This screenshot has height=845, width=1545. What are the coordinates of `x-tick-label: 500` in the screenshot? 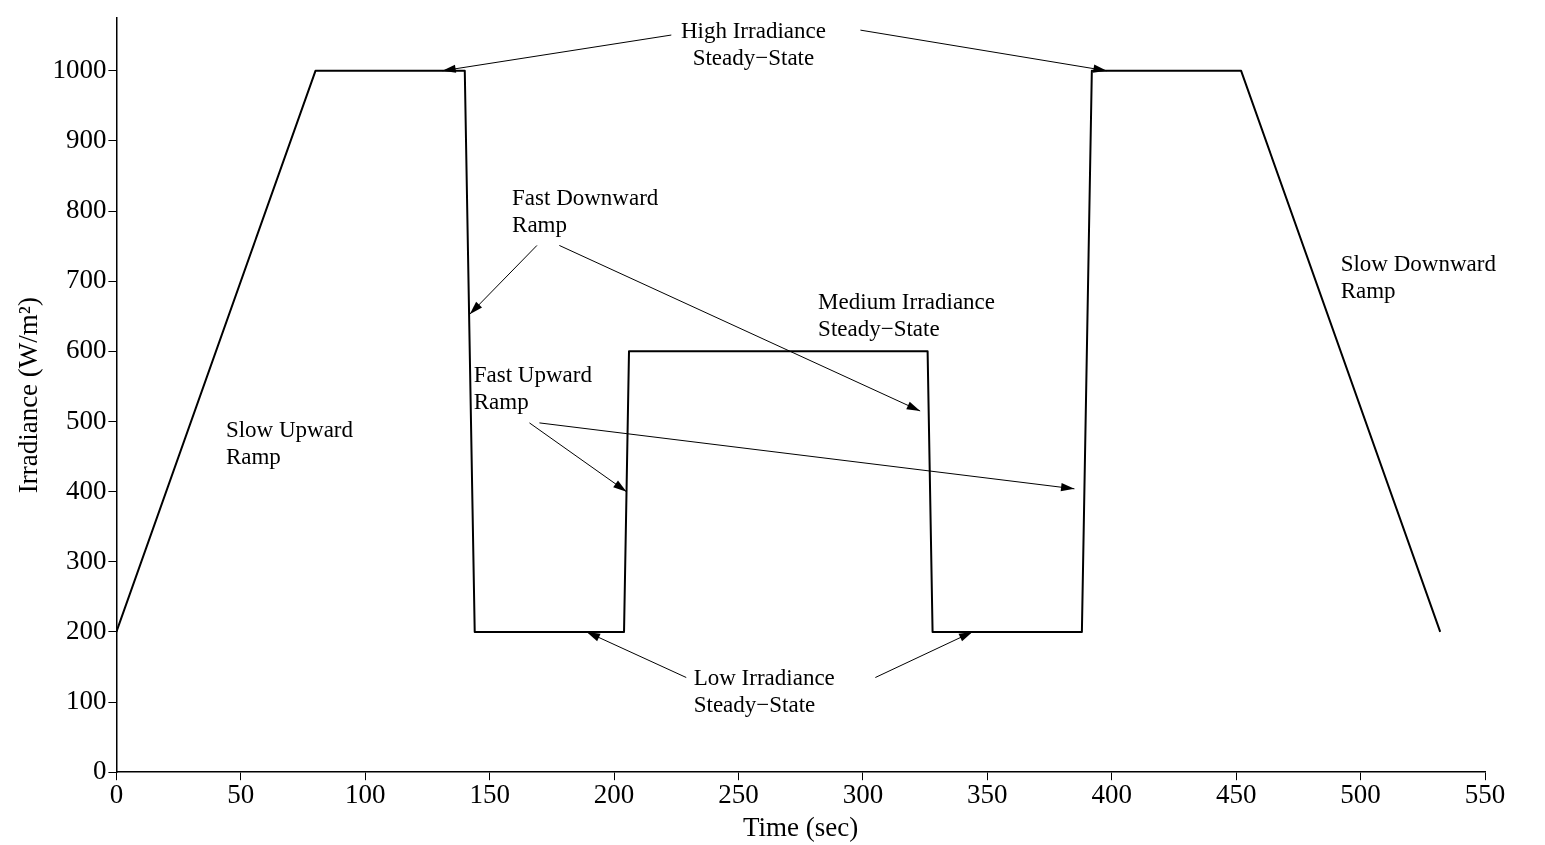 It's located at (1360, 794).